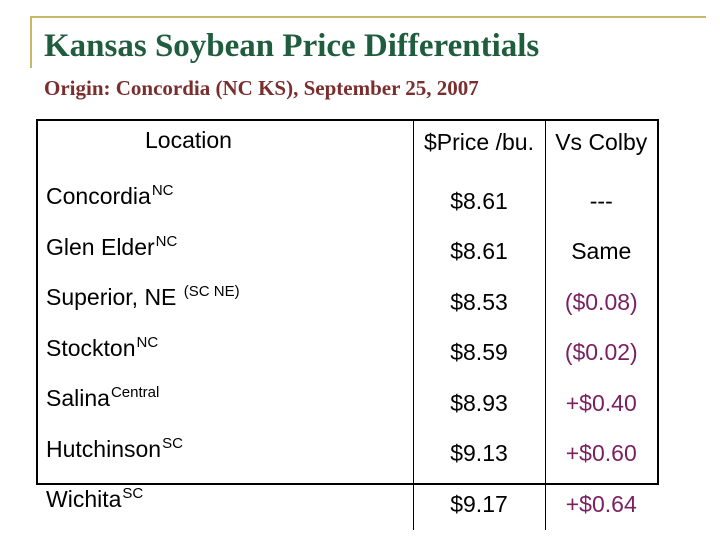 Image resolution: width=720 pixels, height=540 pixels. I want to click on table-header-row: Location $Price /bu. Vs Colby, so click(347, 148).